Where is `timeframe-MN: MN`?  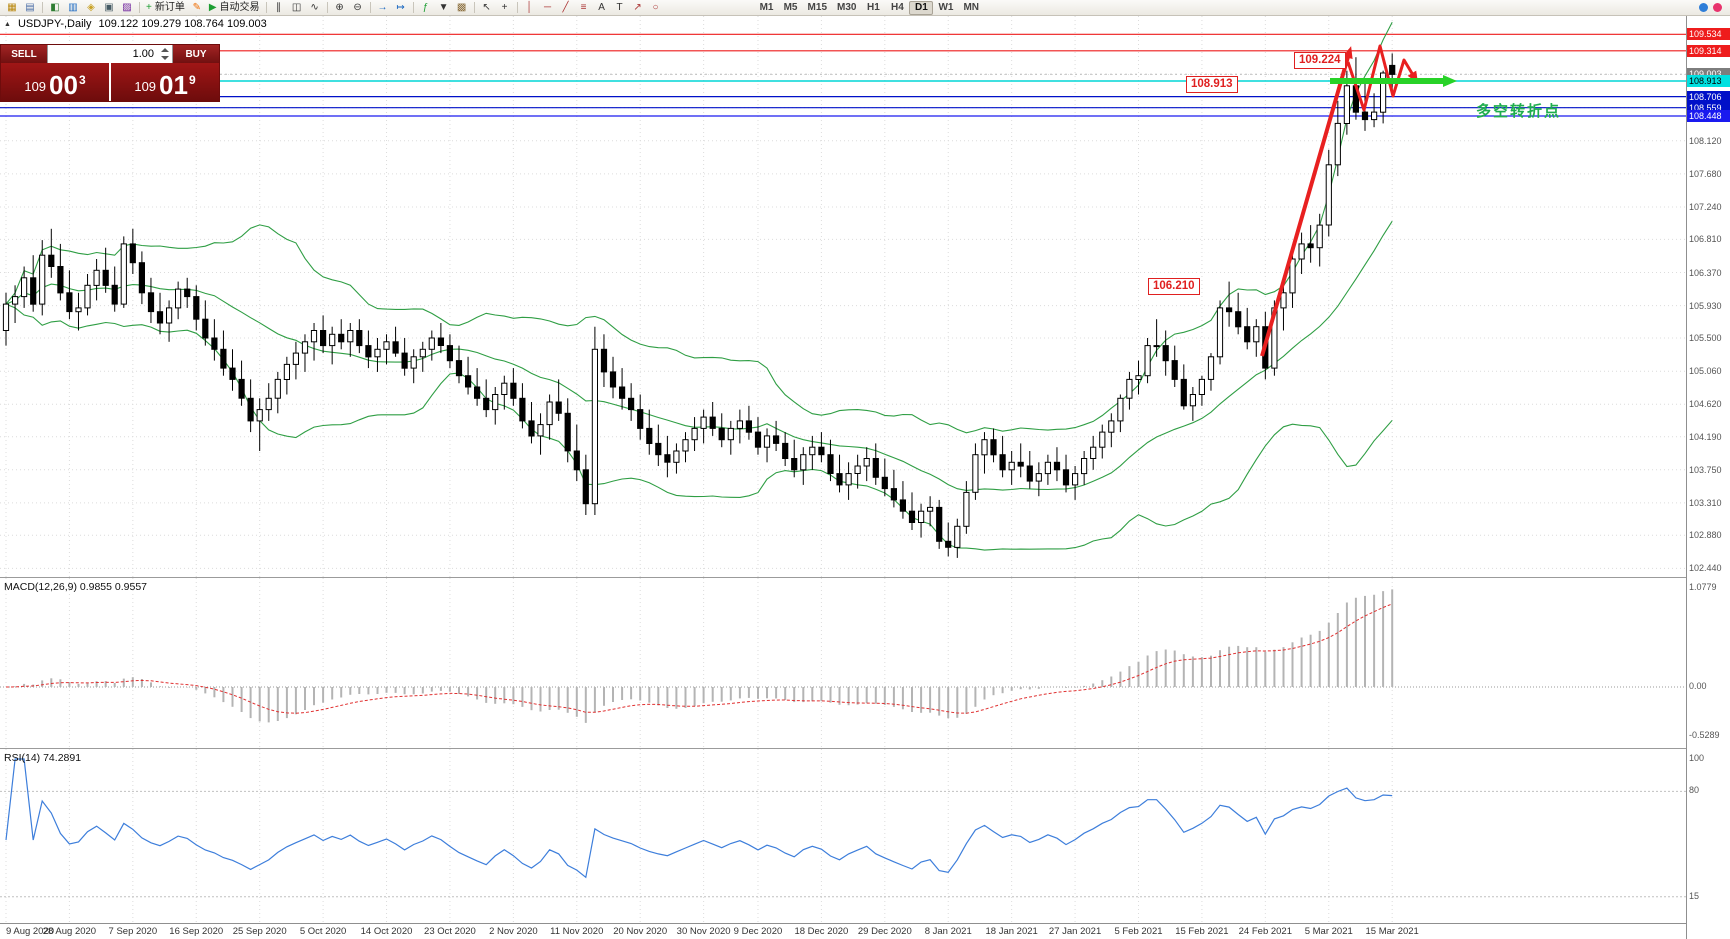 timeframe-MN: MN is located at coordinates (971, 7).